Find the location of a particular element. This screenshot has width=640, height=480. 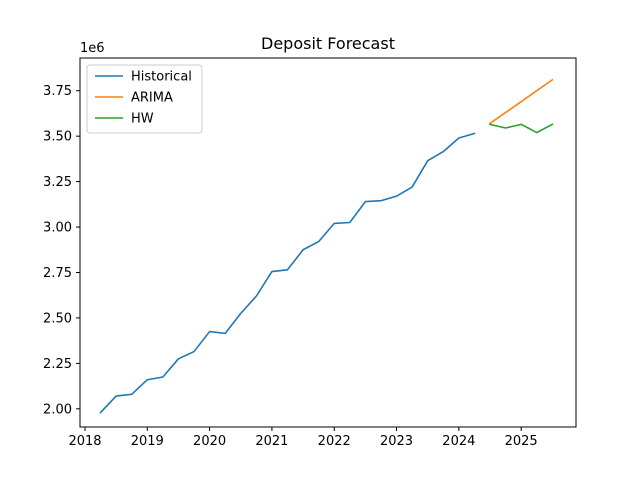

x-tick-label: 2019 is located at coordinates (147, 441).